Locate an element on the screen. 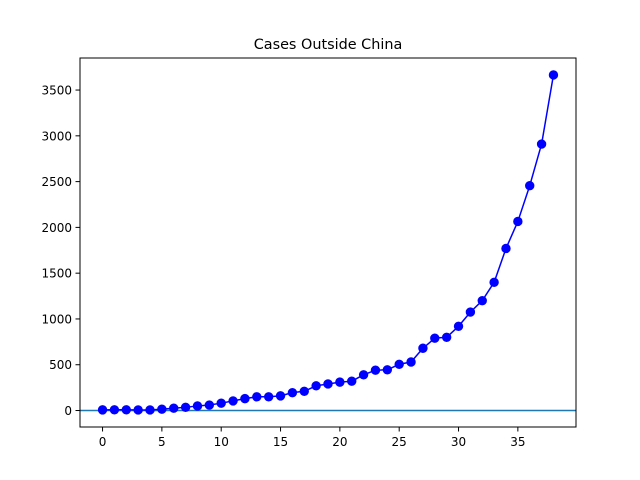 The height and width of the screenshot is (480, 640). y-tick-label: 2000 is located at coordinates (56, 228).